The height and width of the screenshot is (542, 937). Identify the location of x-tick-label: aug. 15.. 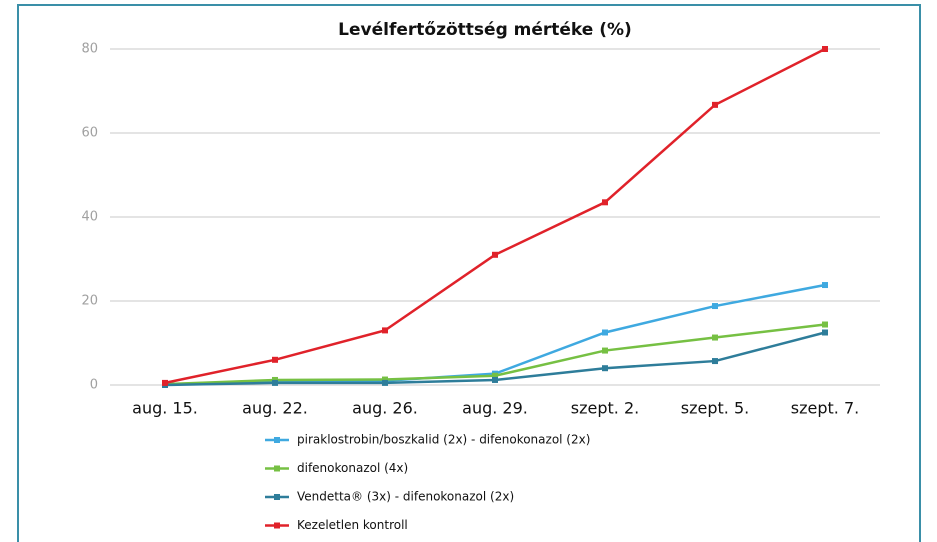
(165, 408).